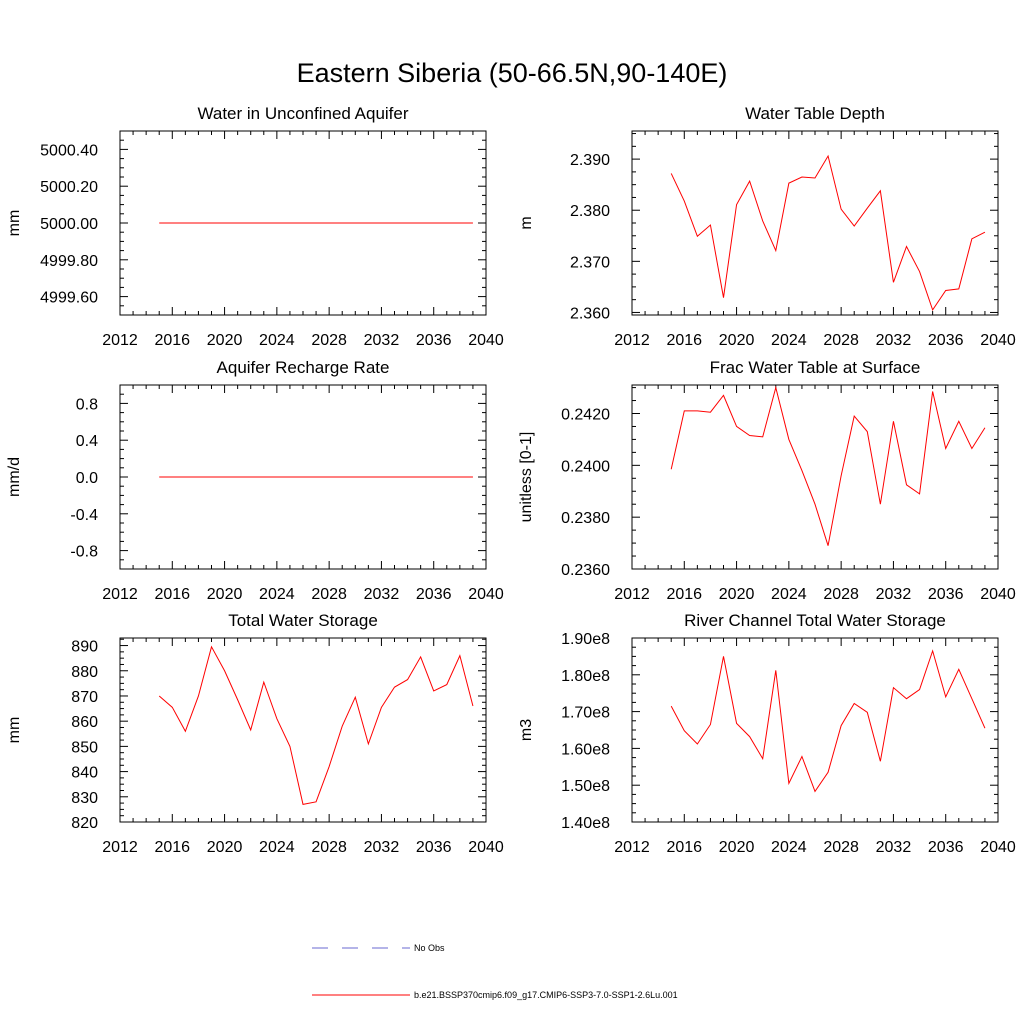  Describe the element at coordinates (585, 518) in the screenshot. I see `y-tick-label: 0.2380` at that location.